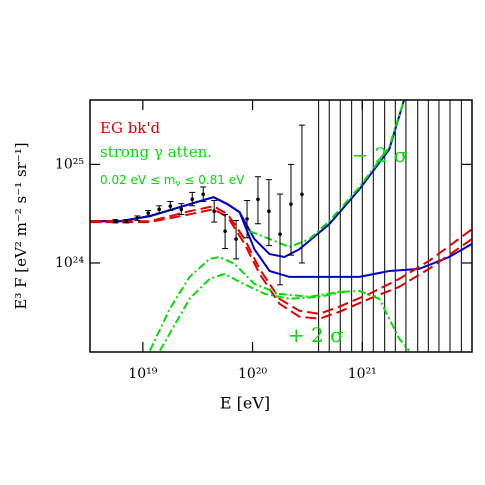  I want to click on x-tick-label: 10¹⁹, so click(142, 374).